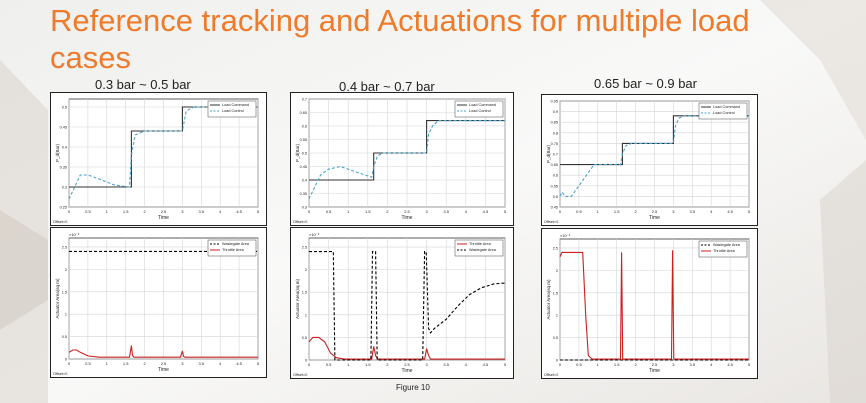  I want to click on y-tick-label: 0.85, so click(554, 123).